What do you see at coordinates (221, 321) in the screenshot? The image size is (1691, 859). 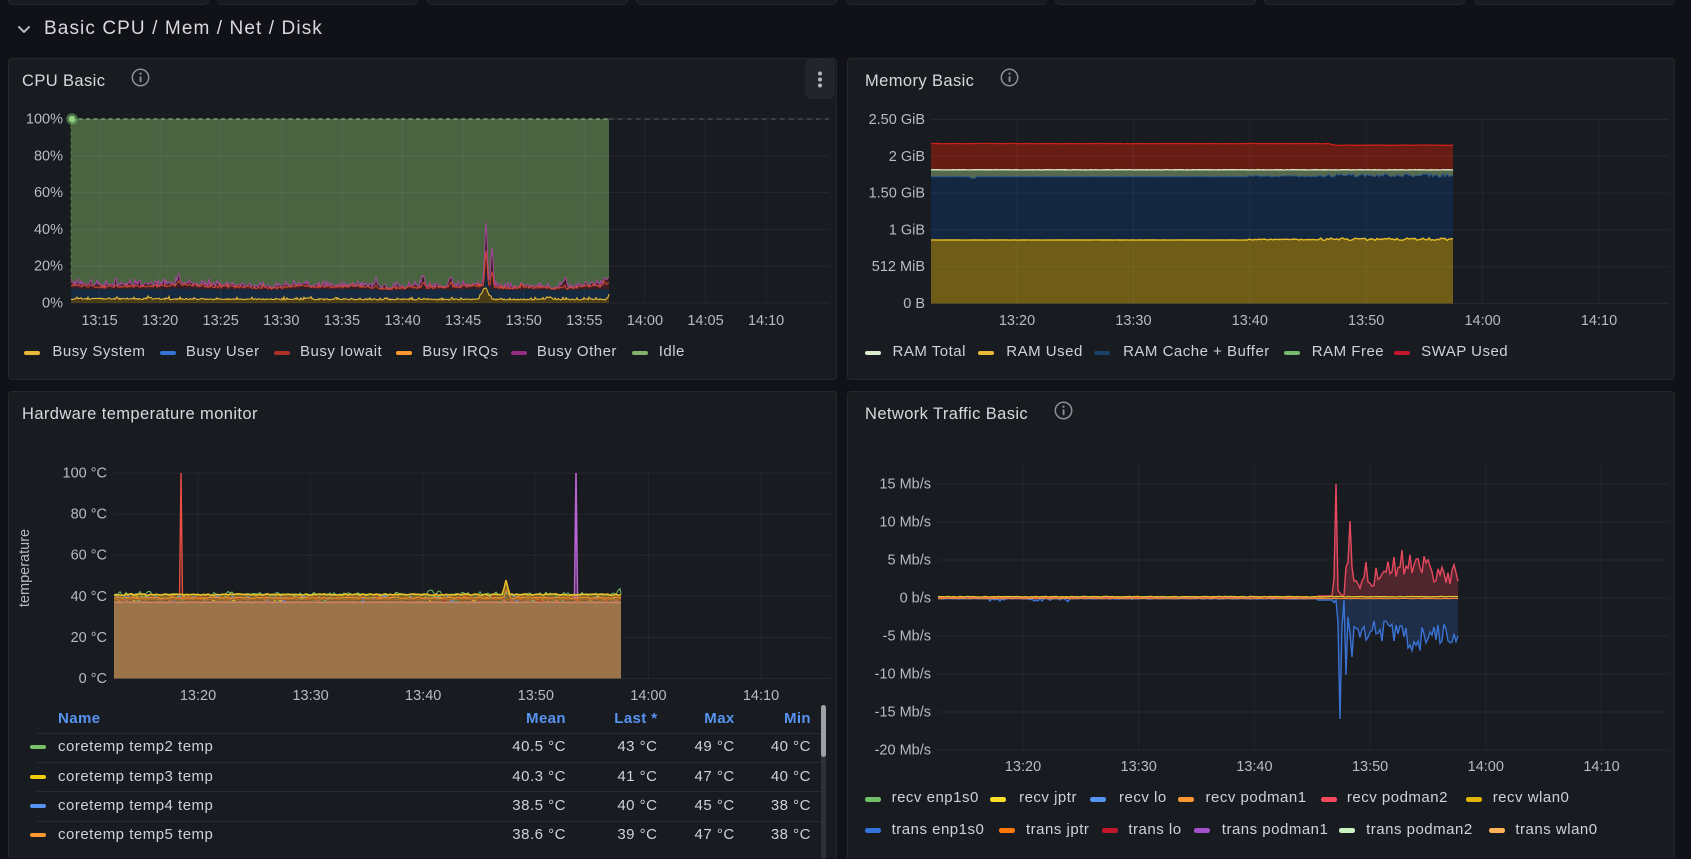 I see `svg-text: 13:25` at bounding box center [221, 321].